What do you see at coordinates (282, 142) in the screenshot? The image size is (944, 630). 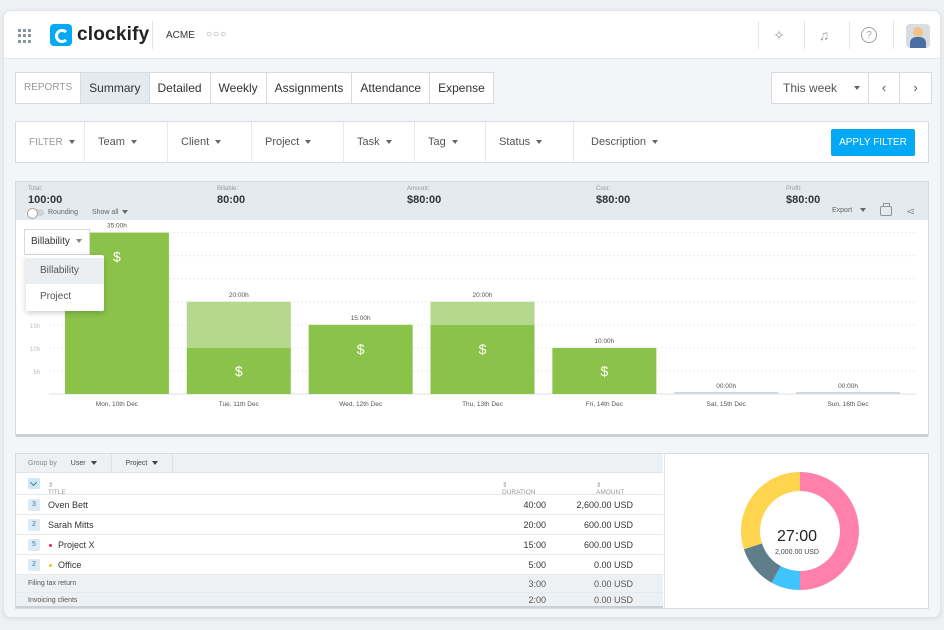 I see `filter-project-label: Project` at bounding box center [282, 142].